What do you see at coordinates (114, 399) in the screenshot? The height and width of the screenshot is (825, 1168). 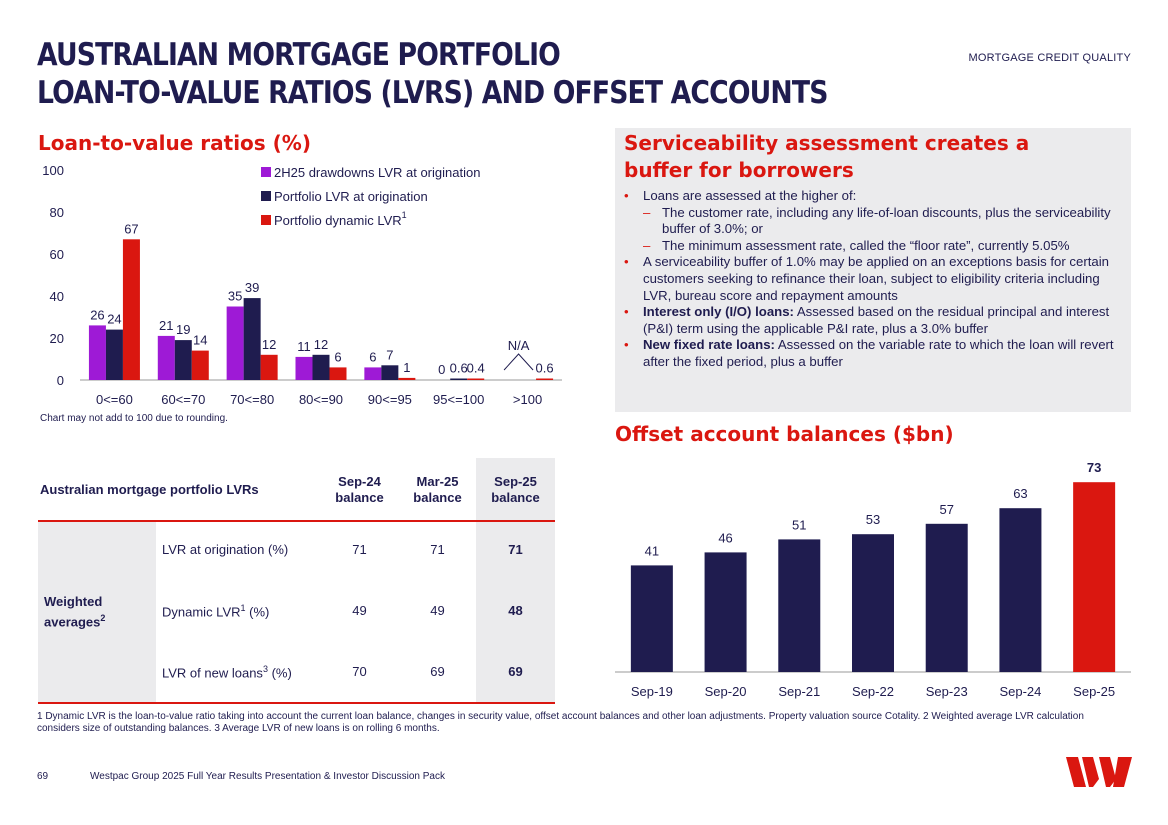 I see `x-tick-label: 0<=60` at bounding box center [114, 399].